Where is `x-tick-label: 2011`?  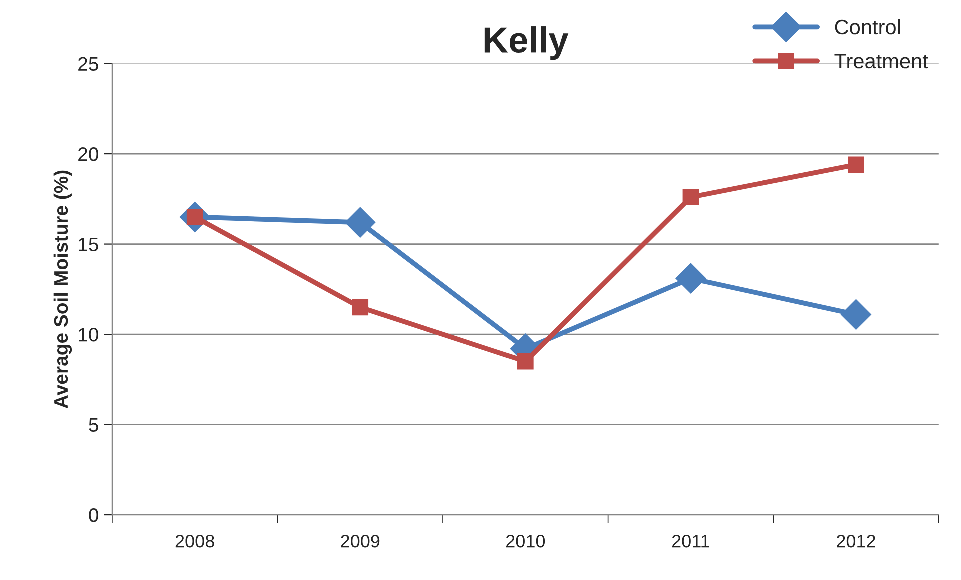 x-tick-label: 2011 is located at coordinates (691, 541).